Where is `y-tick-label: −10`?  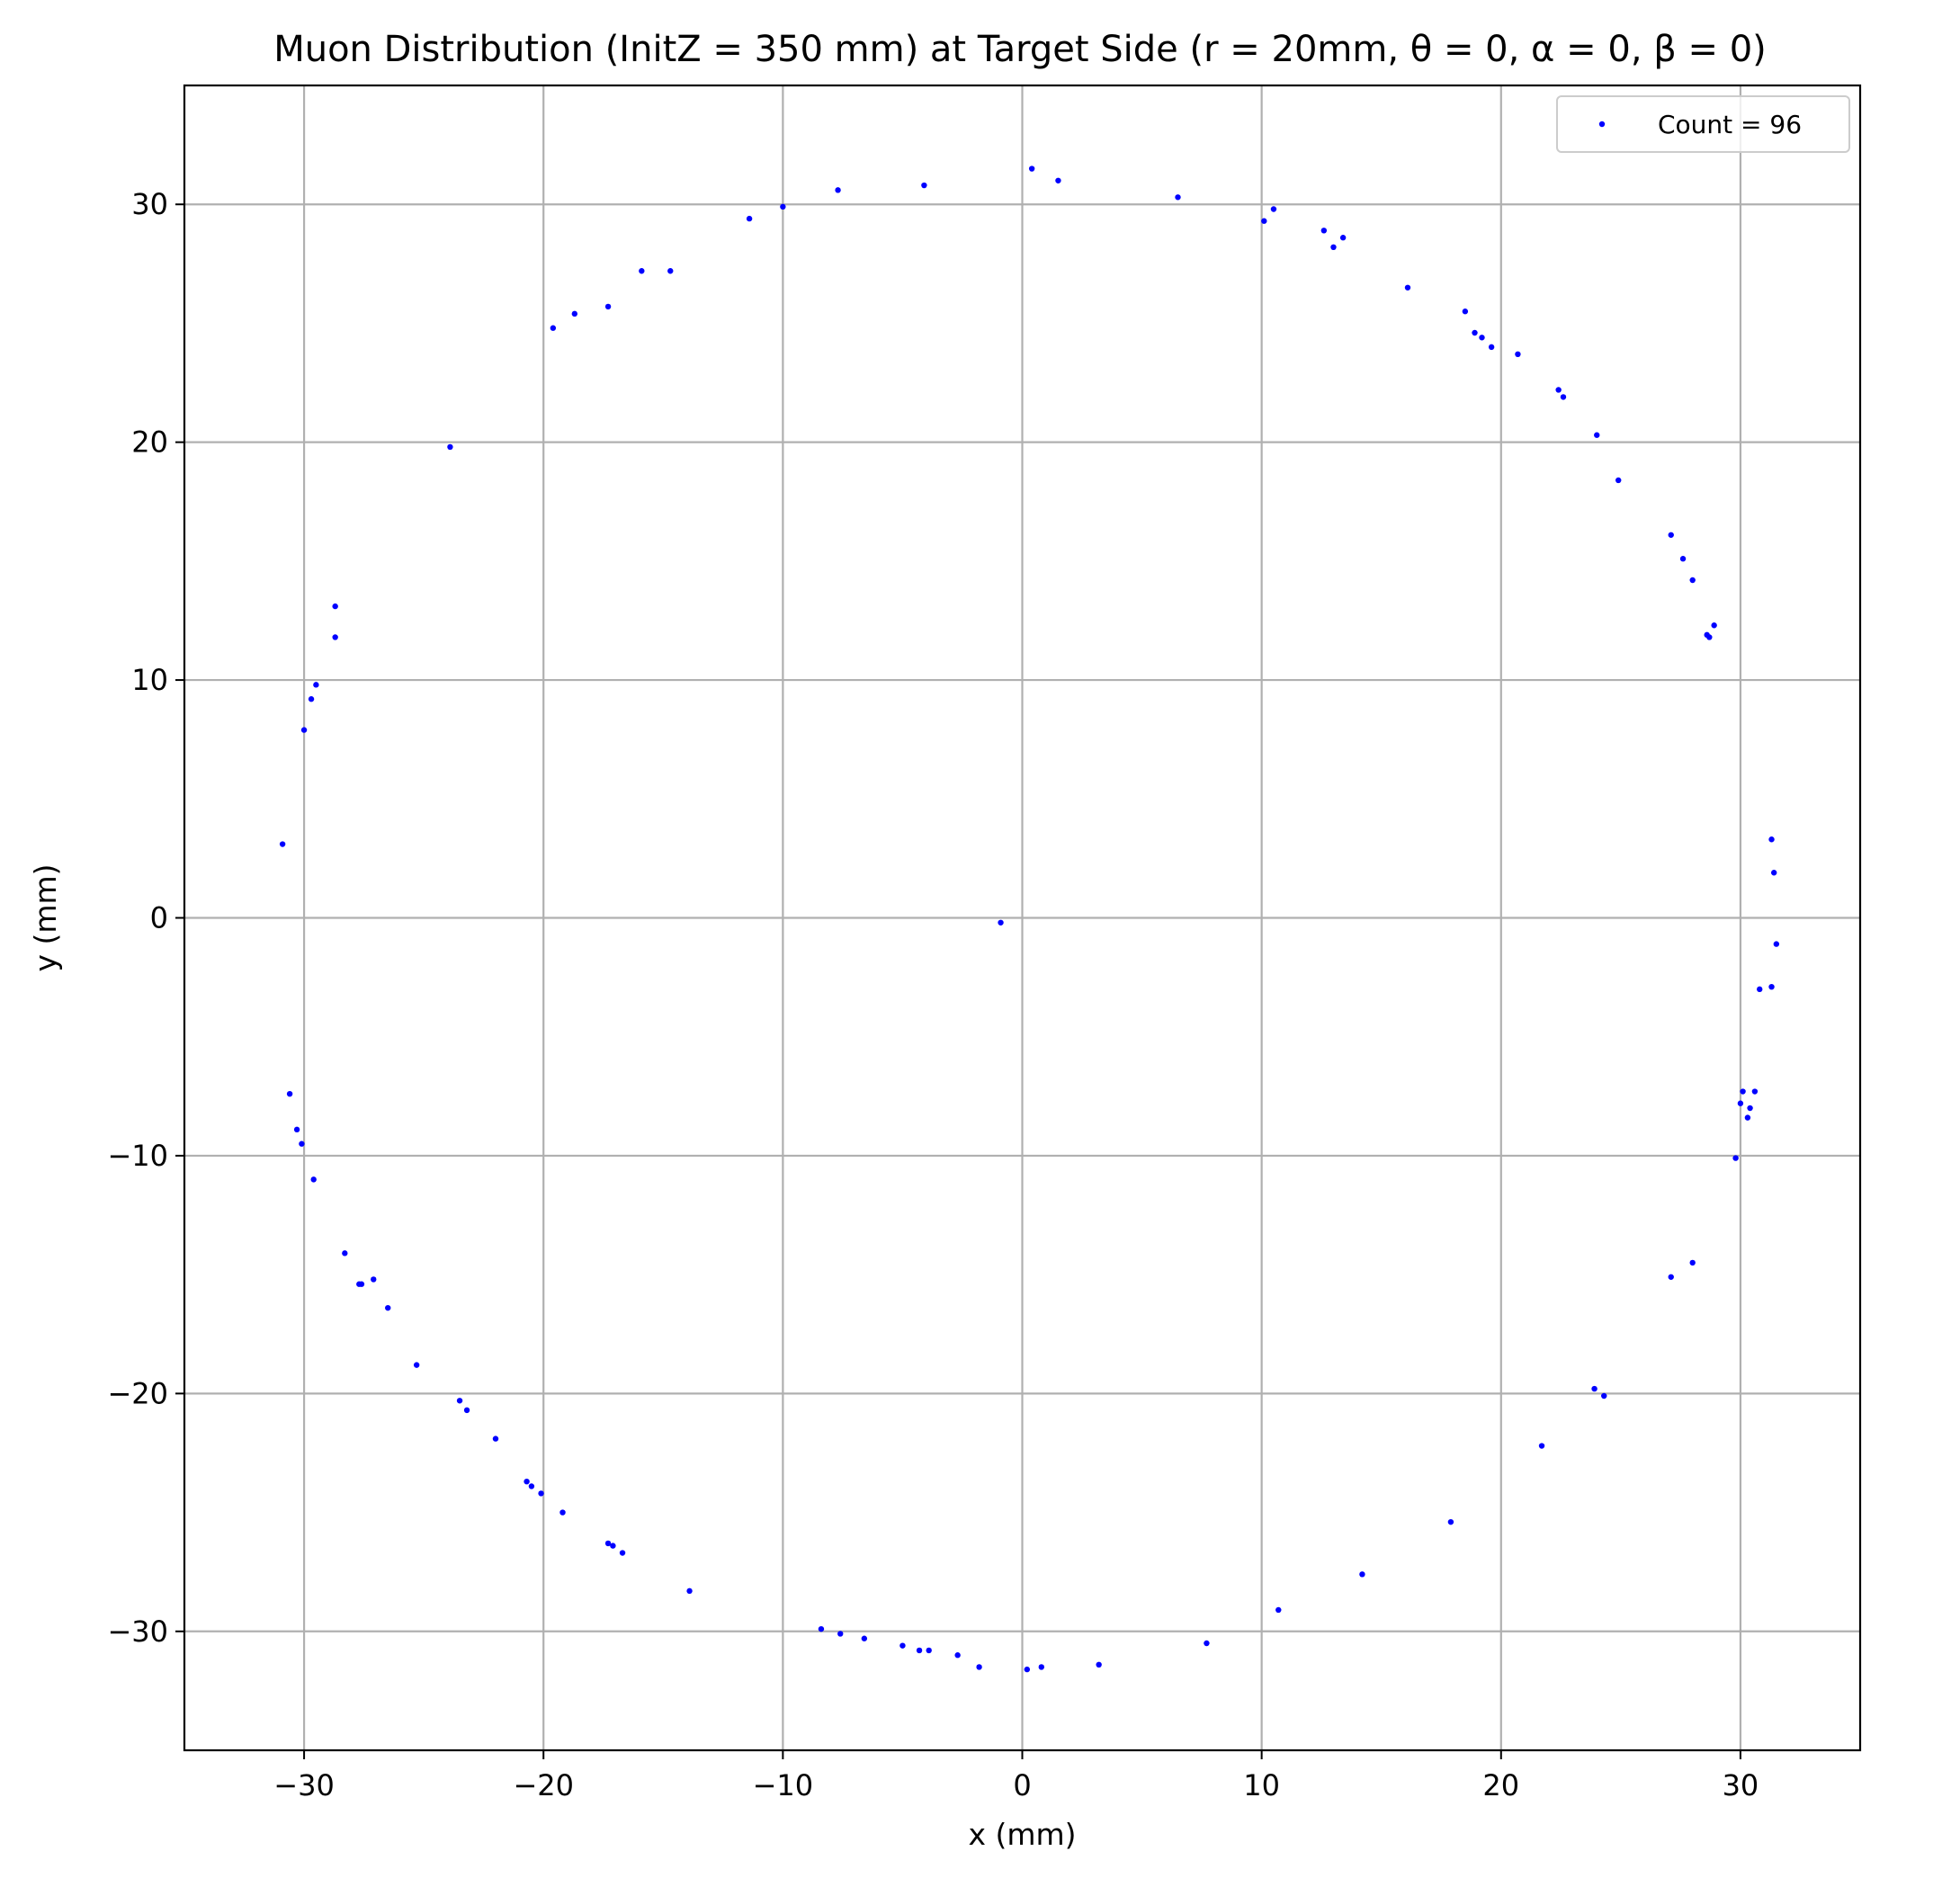
y-tick-label: −10 is located at coordinates (137, 1156).